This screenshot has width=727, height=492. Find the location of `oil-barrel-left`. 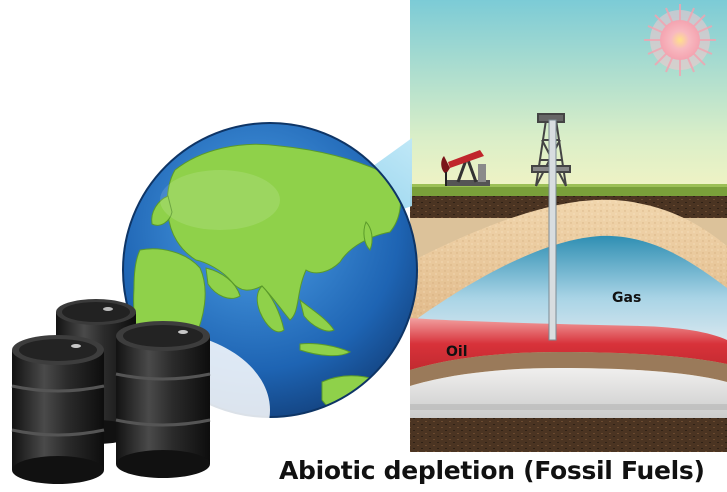

oil-barrel-left is located at coordinates (58, 409).